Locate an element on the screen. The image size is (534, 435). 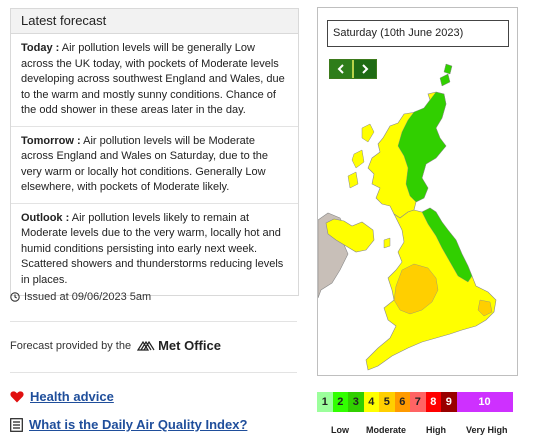
east-coast-low-zone is located at coordinates (447, 245).